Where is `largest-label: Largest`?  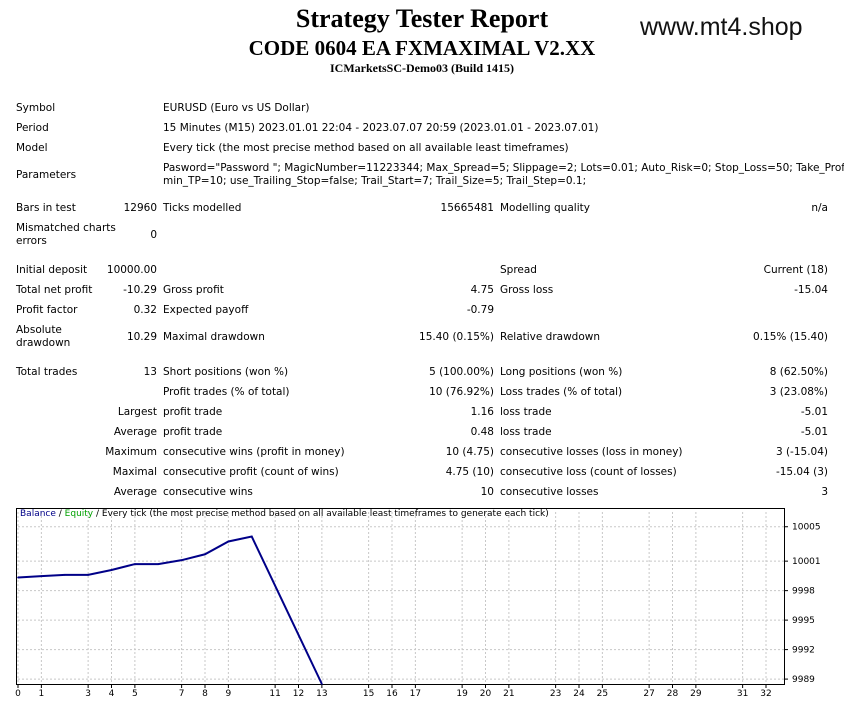 largest-label: Largest is located at coordinates (137, 412).